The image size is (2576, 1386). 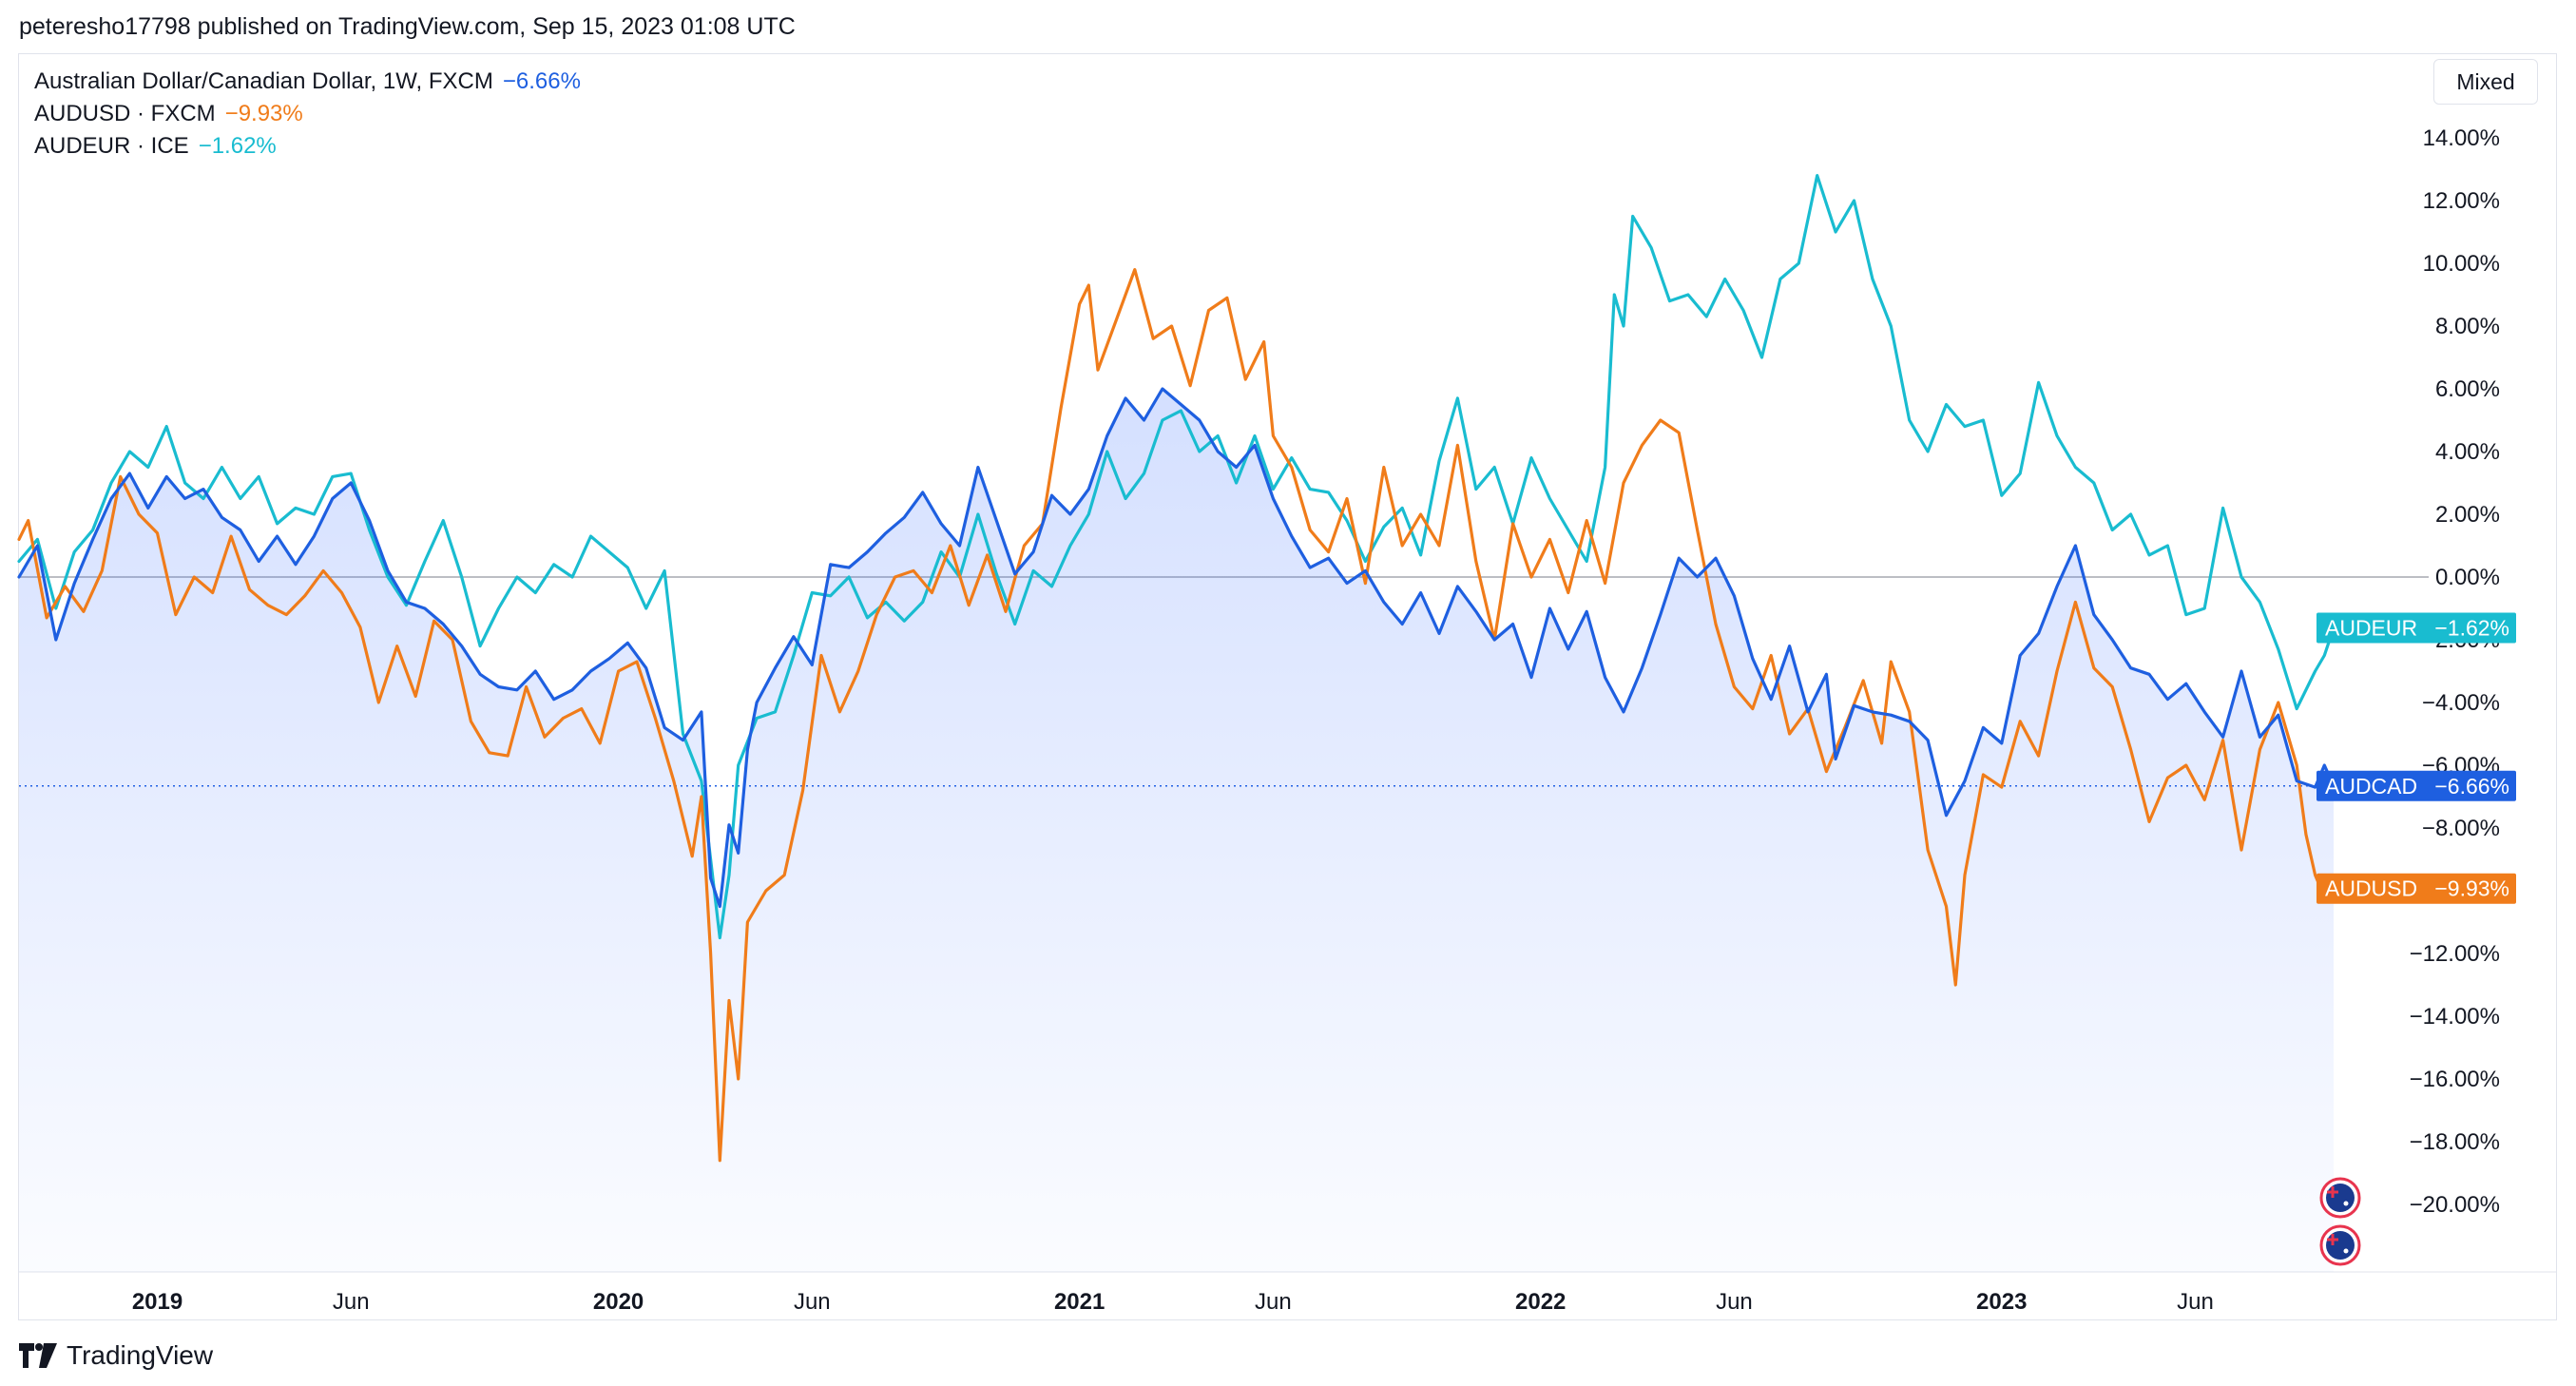 What do you see at coordinates (2467, 577) in the screenshot?
I see `y-tick-label: 0.00%` at bounding box center [2467, 577].